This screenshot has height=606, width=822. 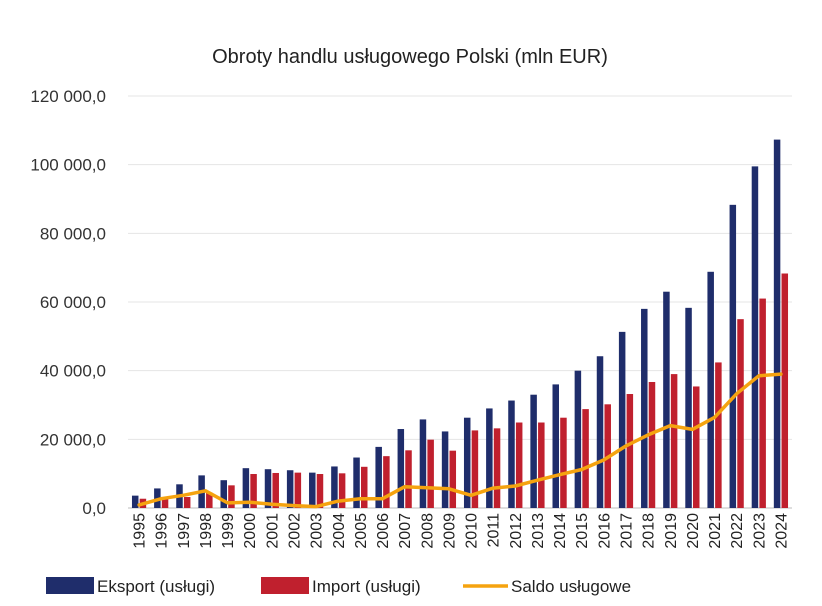 I want to click on bar-import-2018, so click(x=652, y=444).